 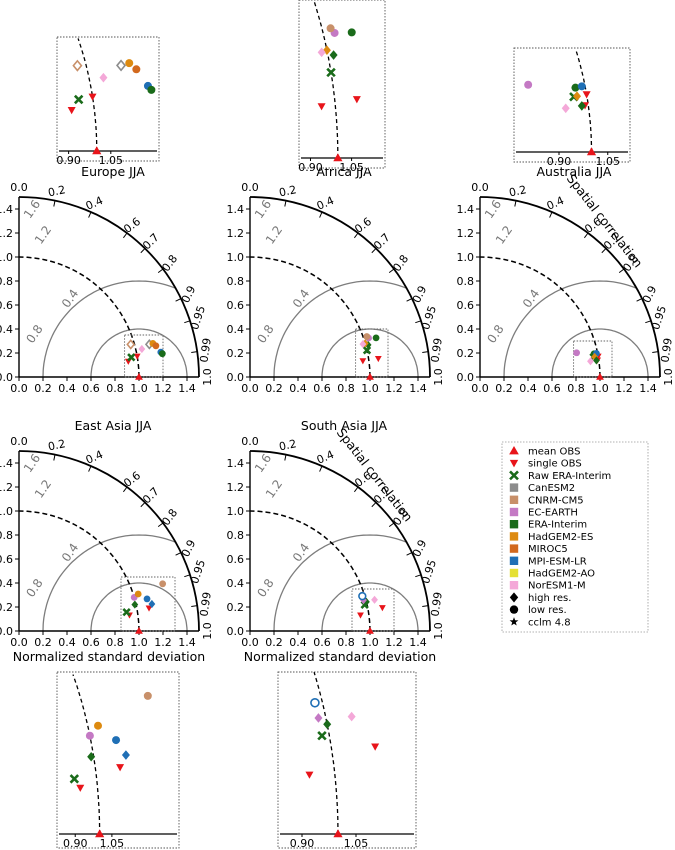 What do you see at coordinates (373, 610) in the screenshot?
I see `zoom-region` at bounding box center [373, 610].